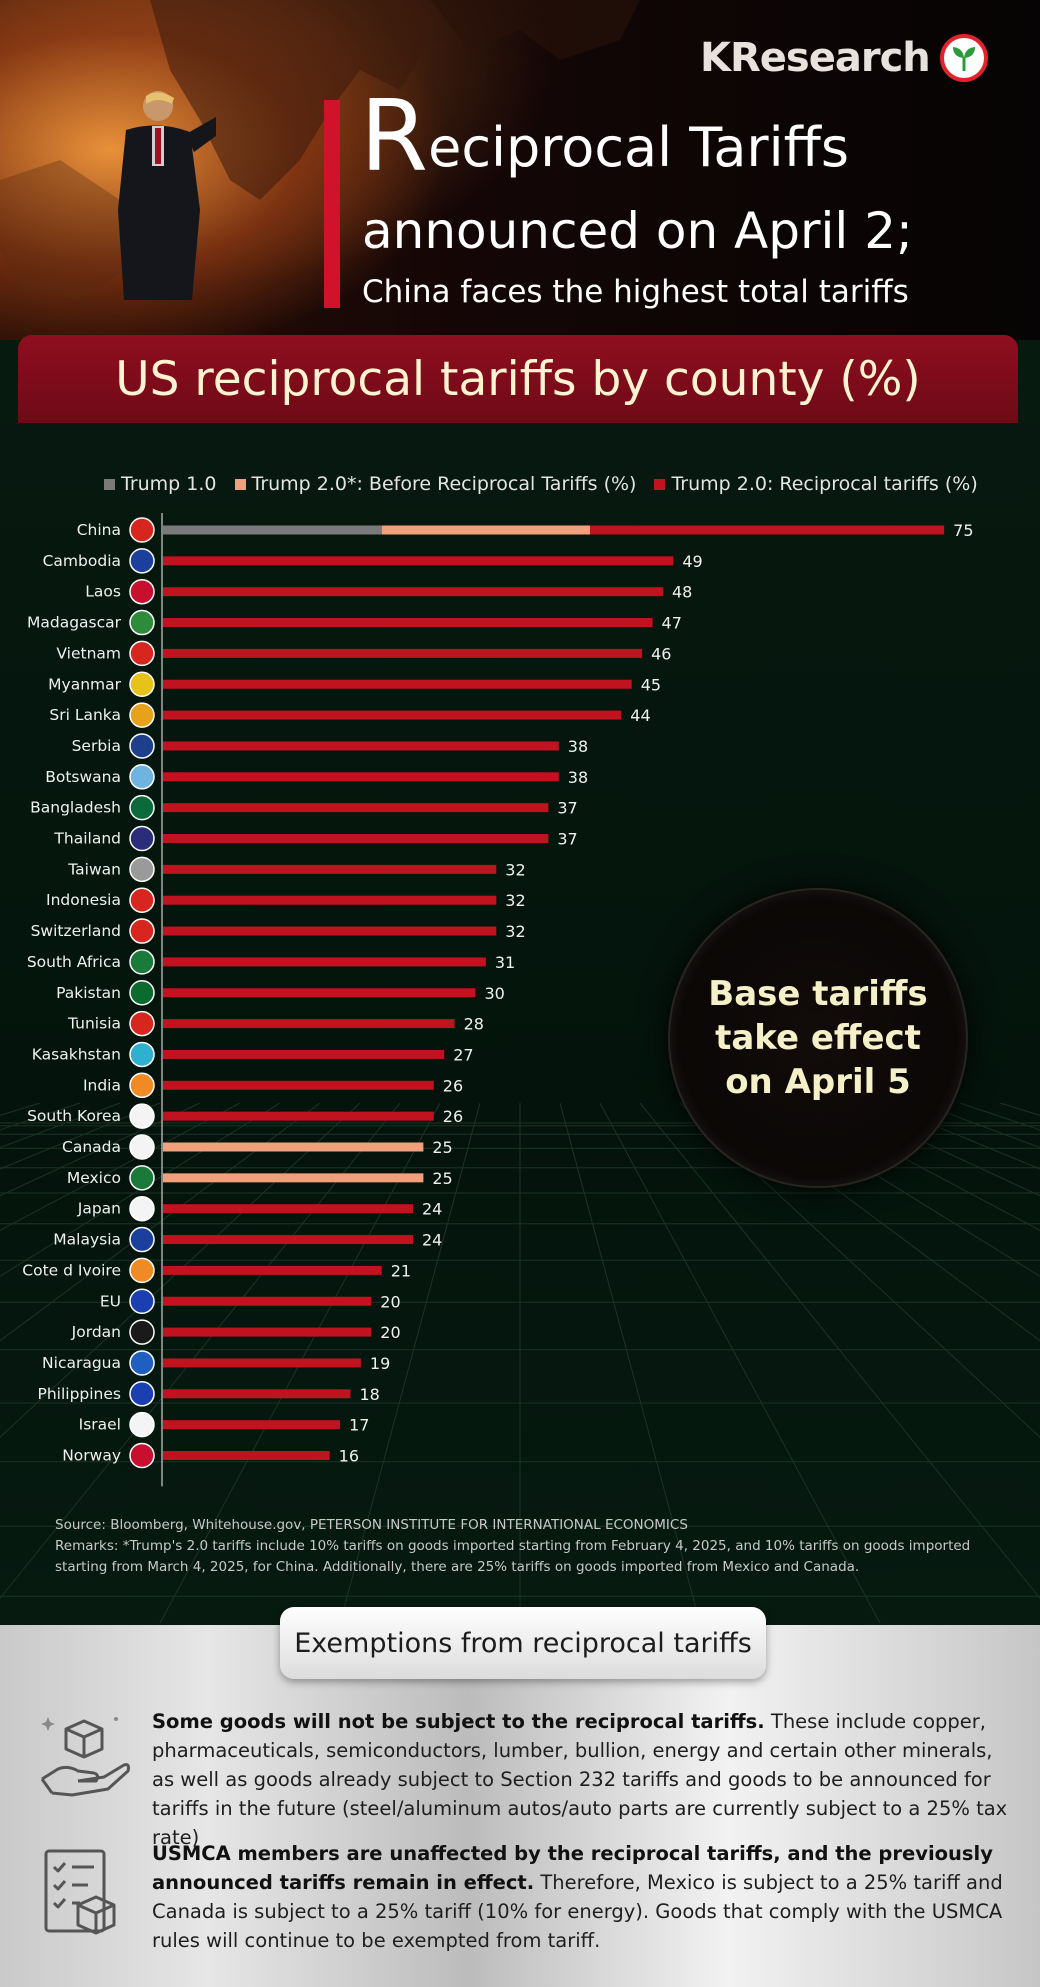  I want to click on data-label: 28, so click(474, 1024).